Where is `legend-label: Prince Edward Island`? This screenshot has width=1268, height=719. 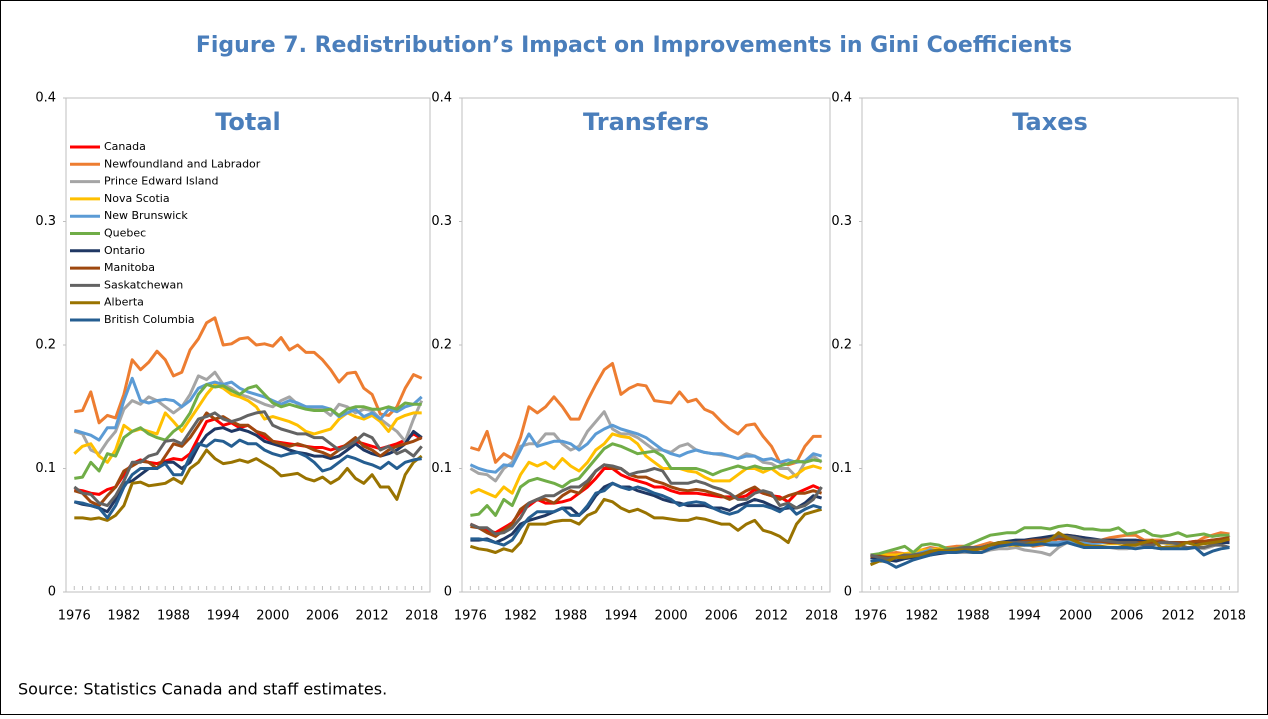
legend-label: Prince Edward Island is located at coordinates (161, 181).